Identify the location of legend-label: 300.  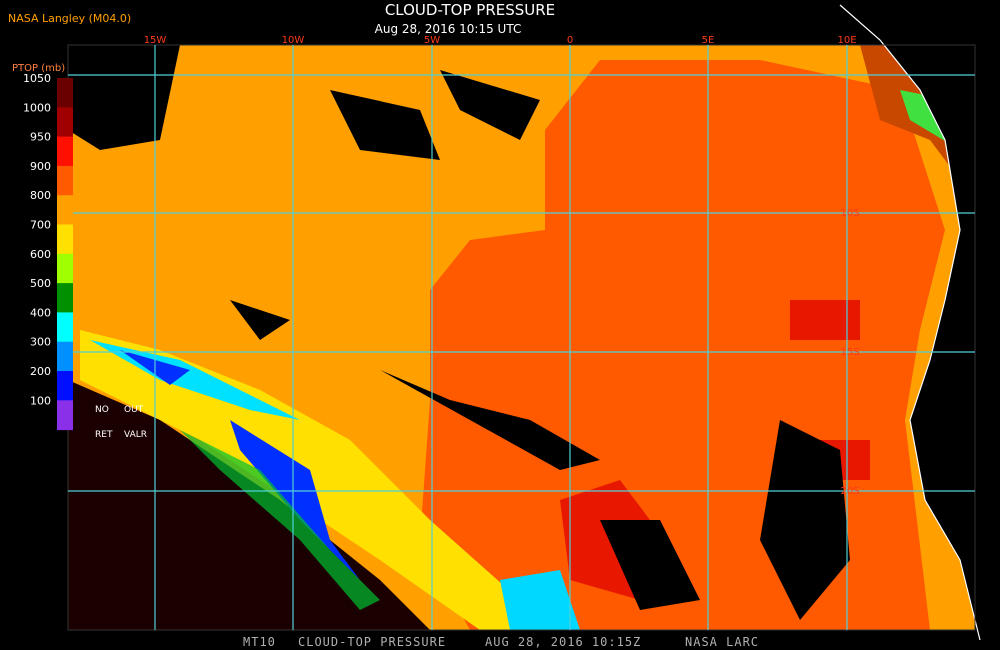
(40, 342).